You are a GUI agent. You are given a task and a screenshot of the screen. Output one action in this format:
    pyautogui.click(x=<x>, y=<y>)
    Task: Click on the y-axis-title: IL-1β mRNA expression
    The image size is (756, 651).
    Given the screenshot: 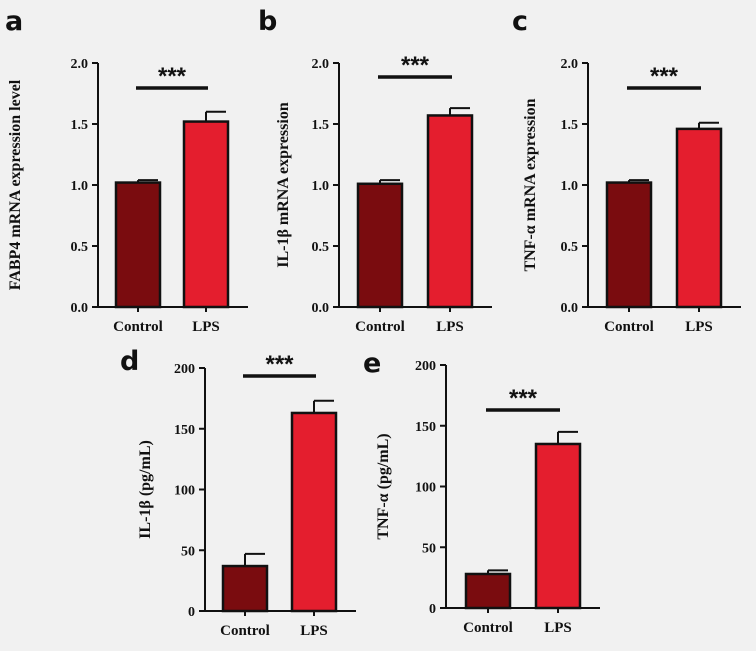 What is the action you would take?
    pyautogui.click(x=283, y=185)
    